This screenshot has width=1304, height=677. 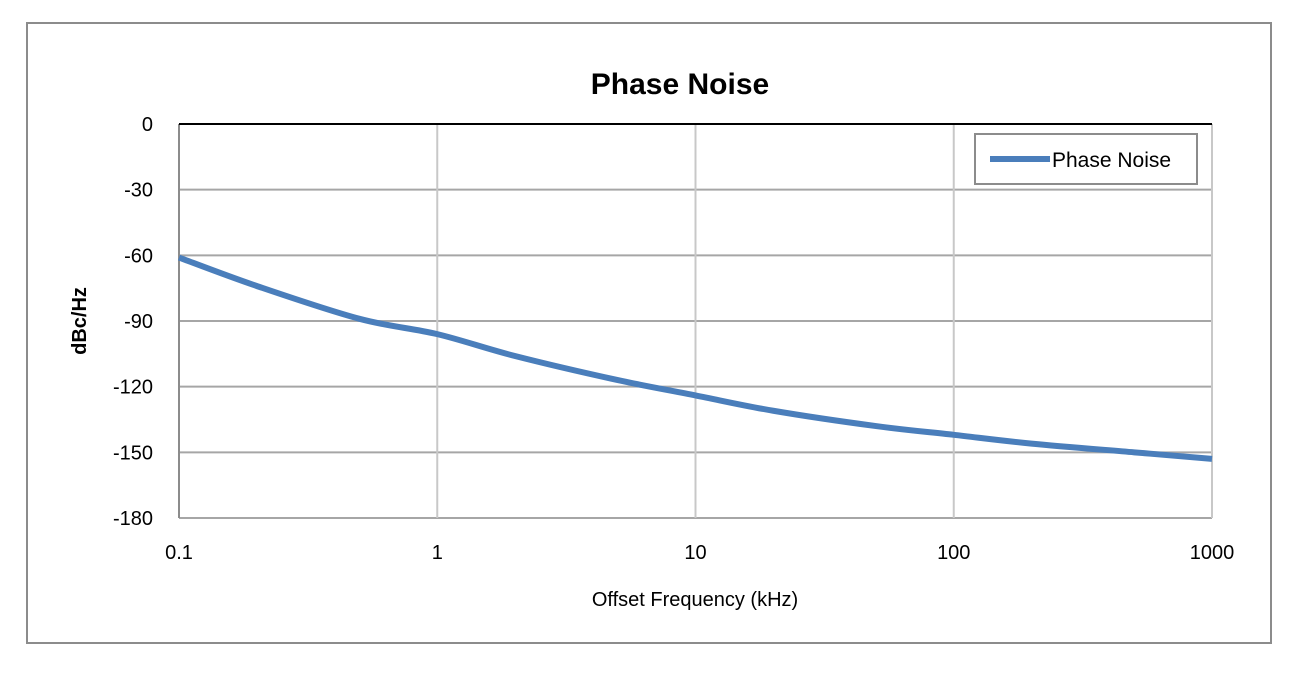 I want to click on y-tick-label: -180, so click(x=133, y=519).